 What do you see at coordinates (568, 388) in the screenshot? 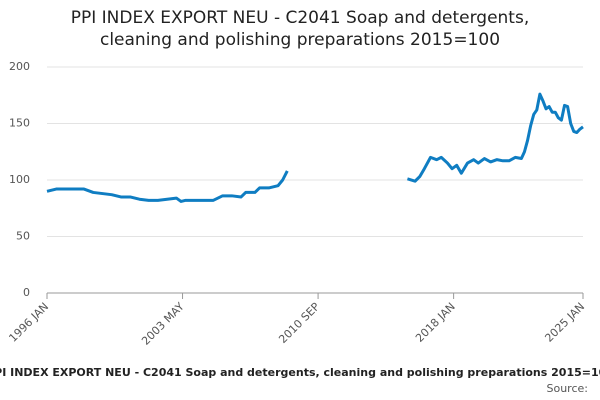
I see `source: Source:` at bounding box center [568, 388].